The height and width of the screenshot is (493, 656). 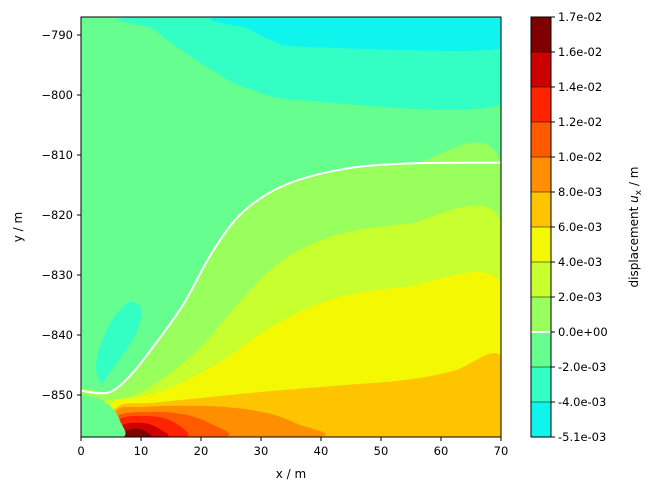 What do you see at coordinates (57, 95) in the screenshot?
I see `y-tick-label: −800` at bounding box center [57, 95].